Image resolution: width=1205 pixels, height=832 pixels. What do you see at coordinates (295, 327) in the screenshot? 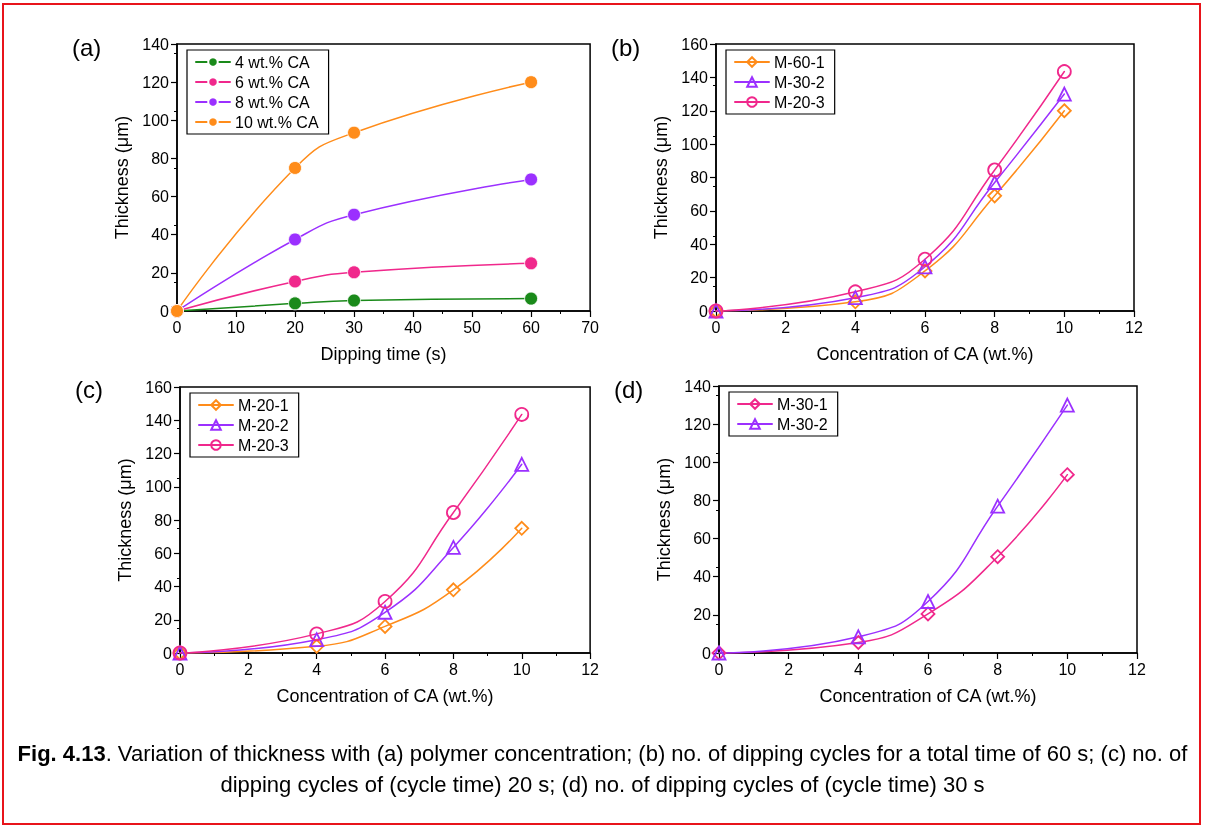
I see `x-tick-label: 20` at bounding box center [295, 327].